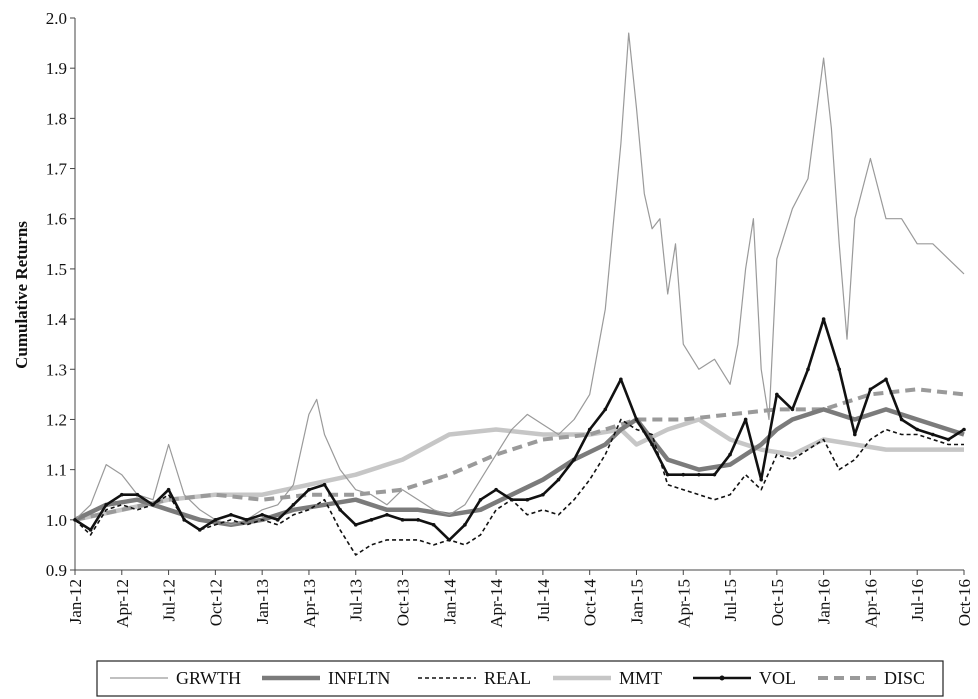 Image resolution: width=978 pixels, height=699 pixels. I want to click on x-tick-label: Jul-14, so click(543, 600).